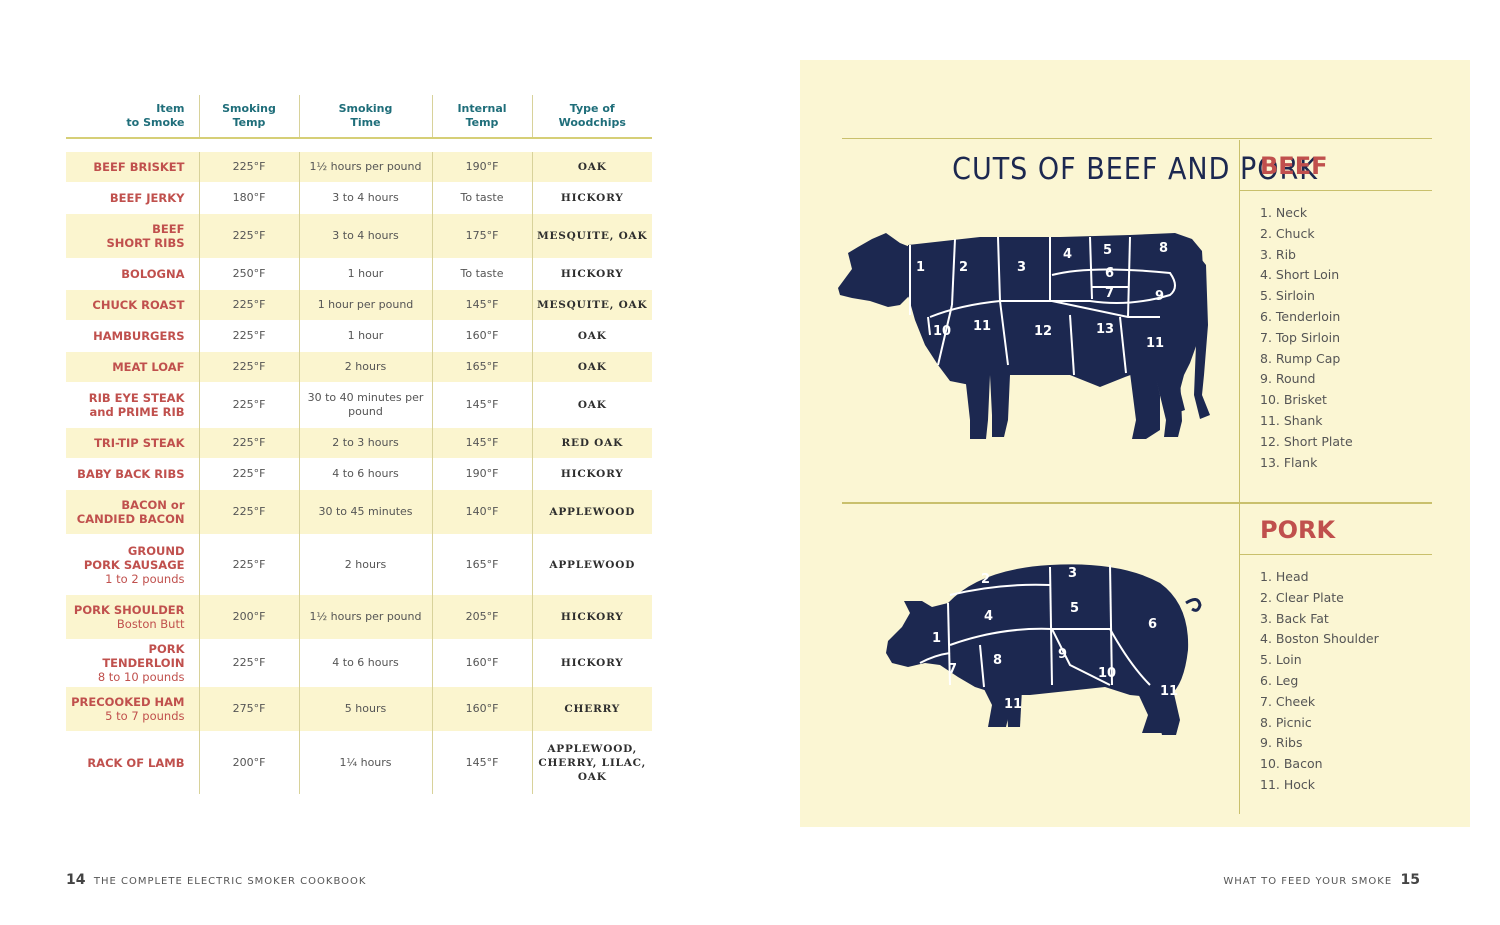 This screenshot has width=1500, height=925. What do you see at coordinates (481, 167) in the screenshot?
I see `internal-temp-cell: 190°F` at bounding box center [481, 167].